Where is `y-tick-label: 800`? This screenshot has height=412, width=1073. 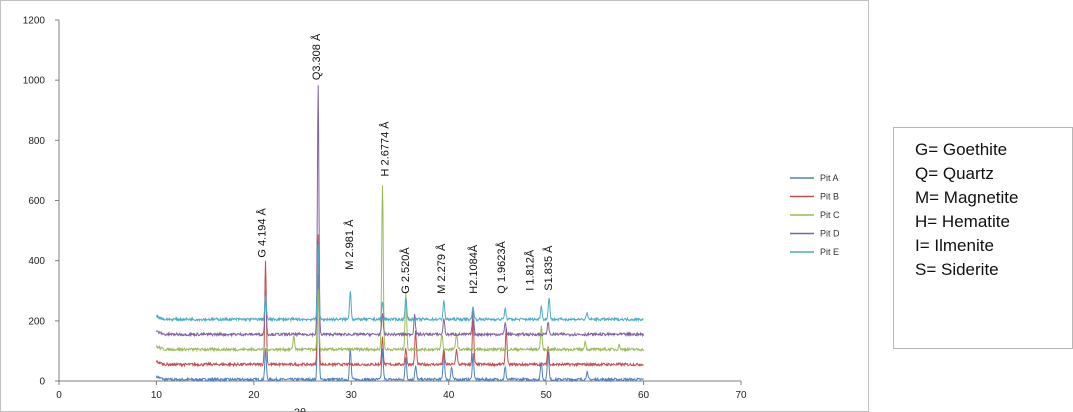
y-tick-label: 800 is located at coordinates (36, 141).